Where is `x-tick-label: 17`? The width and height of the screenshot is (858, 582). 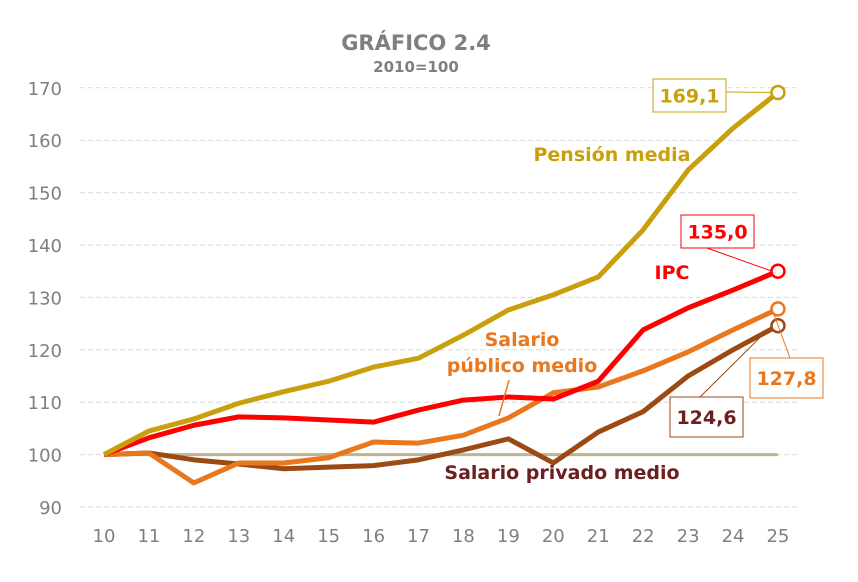 x-tick-label: 17 is located at coordinates (418, 536).